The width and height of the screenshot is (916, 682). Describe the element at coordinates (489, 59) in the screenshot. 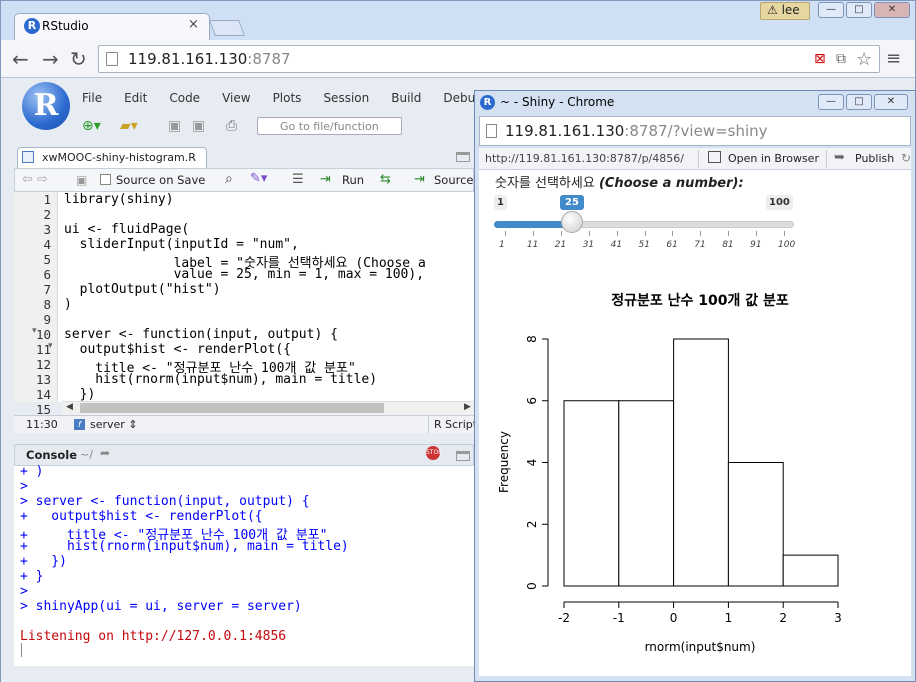

I see `address-bar` at that location.